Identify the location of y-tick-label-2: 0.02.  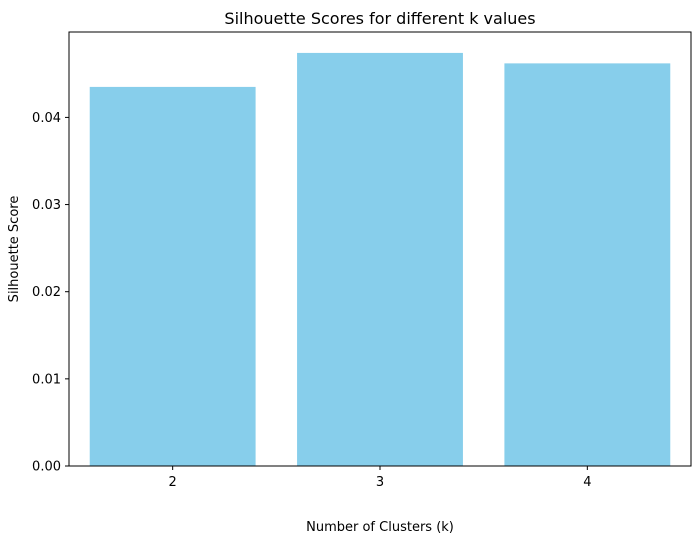
(46, 292).